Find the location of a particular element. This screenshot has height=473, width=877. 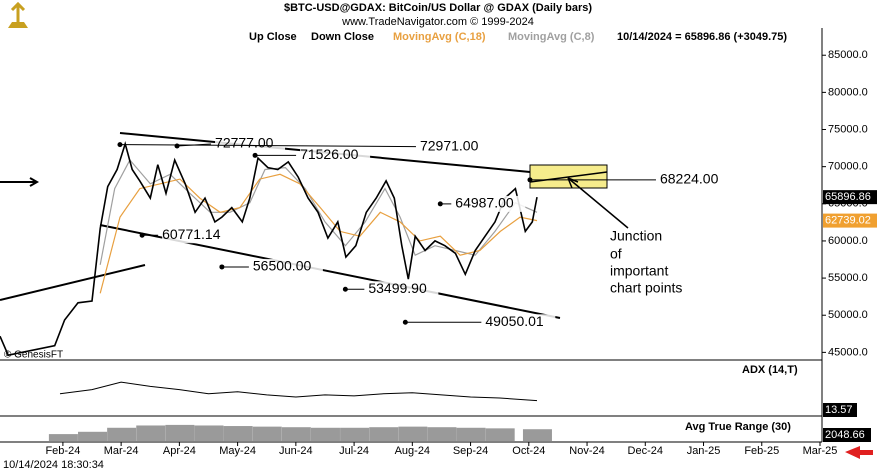

y-tick-label: 45000.0 is located at coordinates (848, 352).